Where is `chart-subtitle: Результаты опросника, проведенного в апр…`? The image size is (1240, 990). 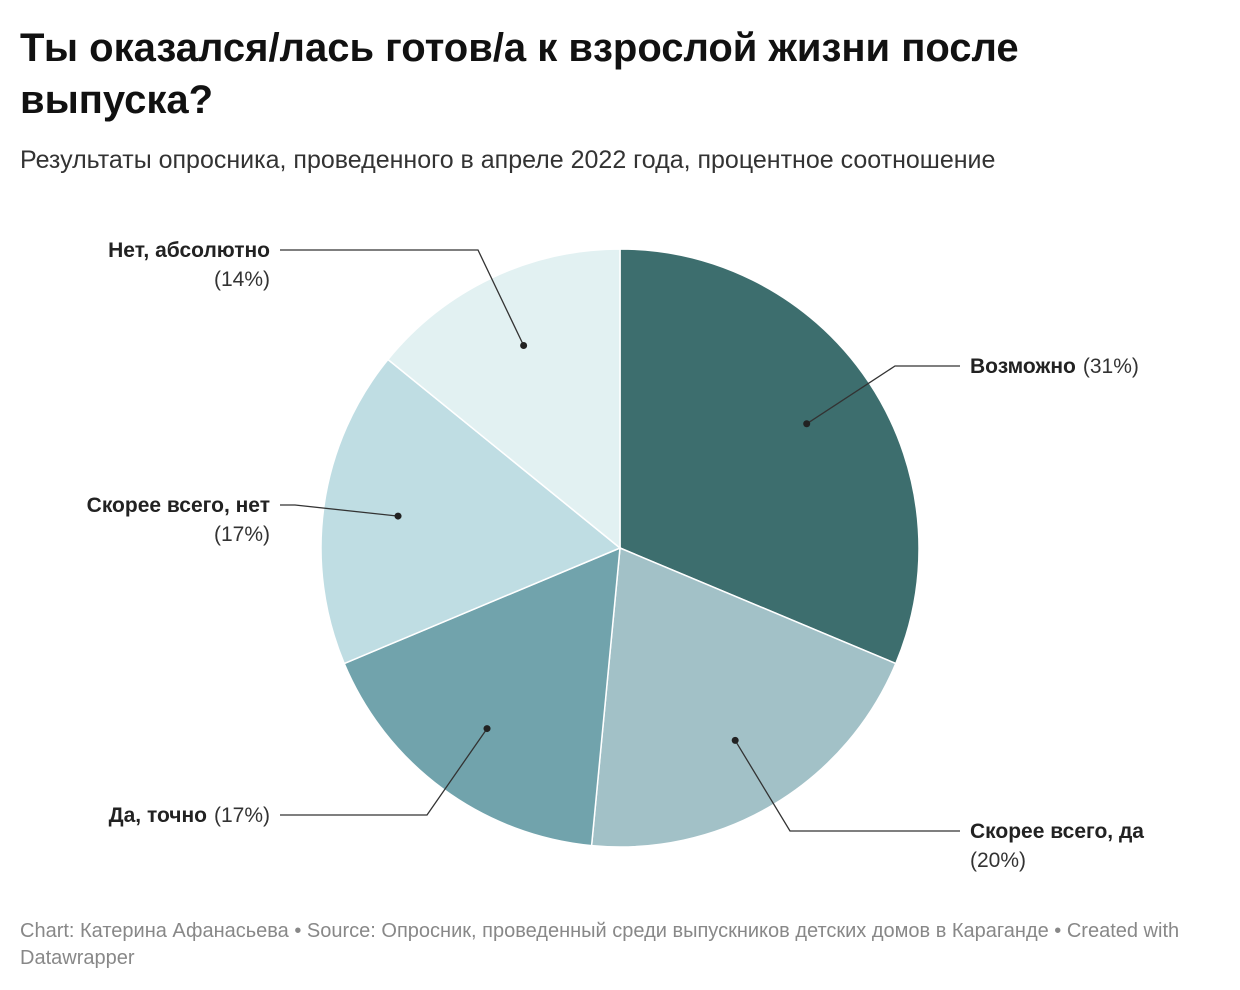 chart-subtitle: Результаты опросника, проведенного в апр… is located at coordinates (508, 160).